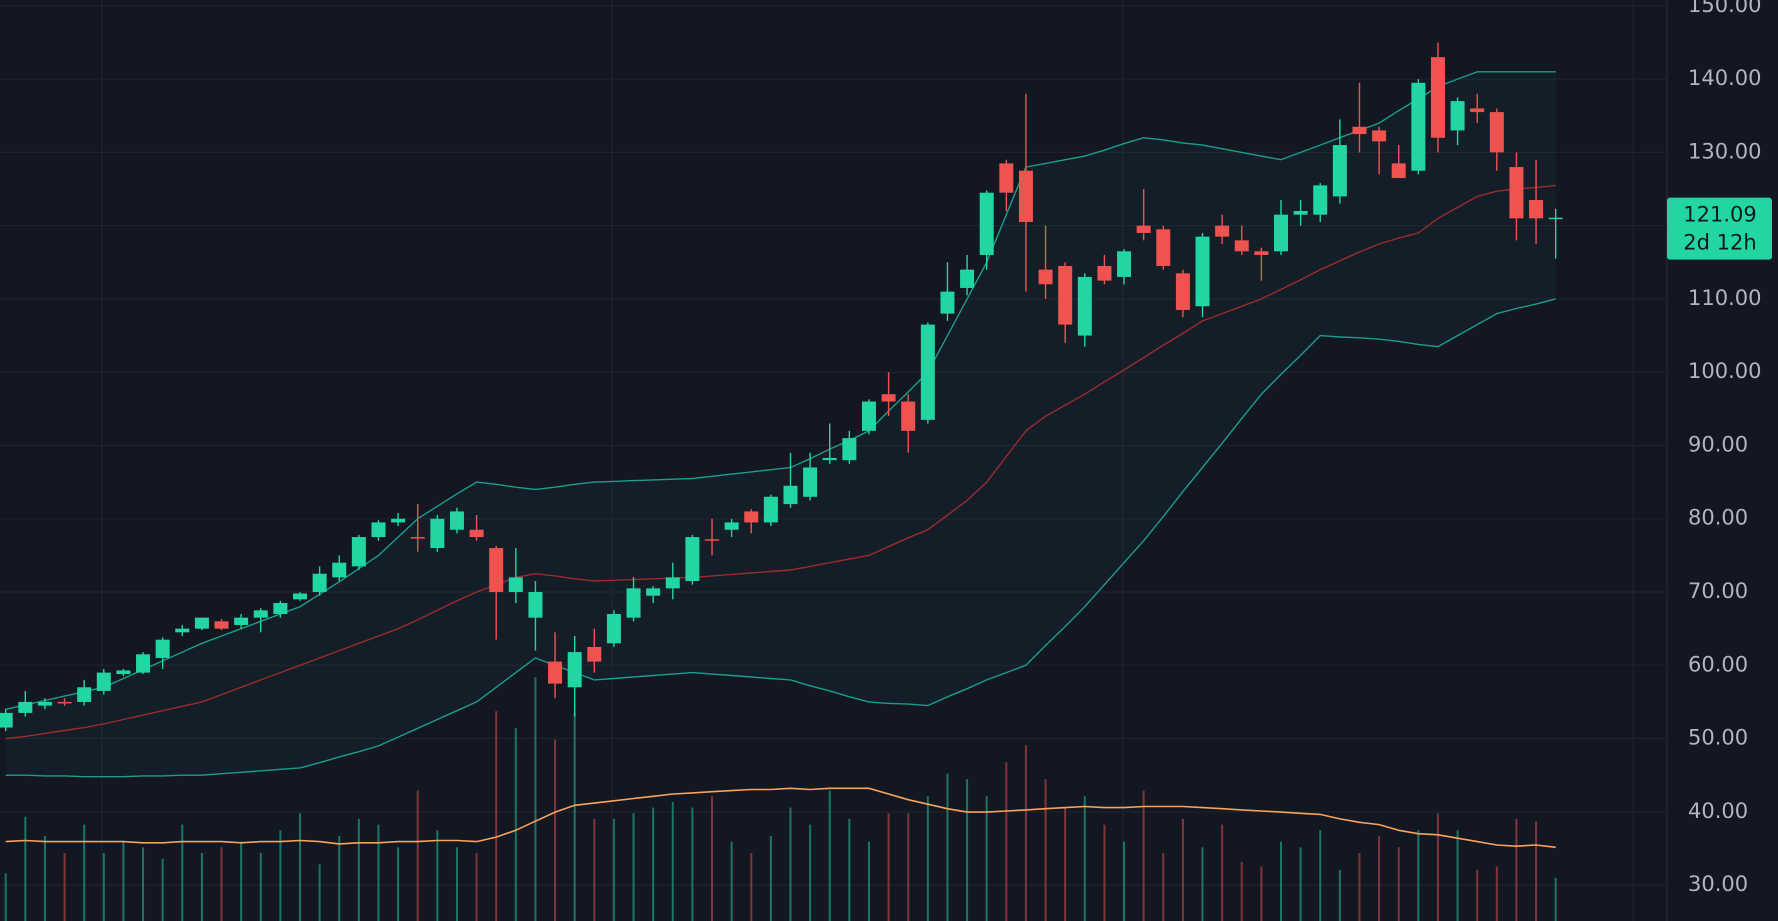 This screenshot has width=1778, height=921. Describe the element at coordinates (1719, 215) in the screenshot. I see `last-price: 121.09` at that location.